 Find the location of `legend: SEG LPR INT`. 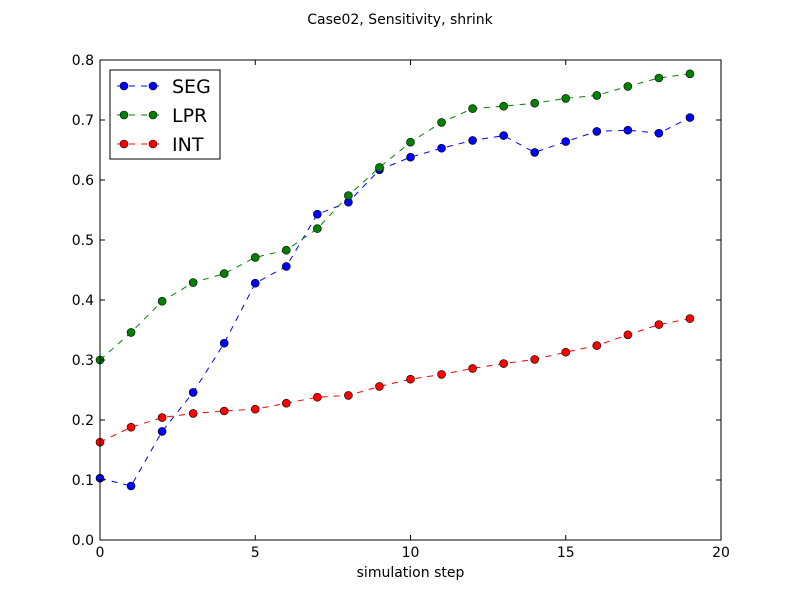

legend: SEG LPR INT is located at coordinates (165, 114).